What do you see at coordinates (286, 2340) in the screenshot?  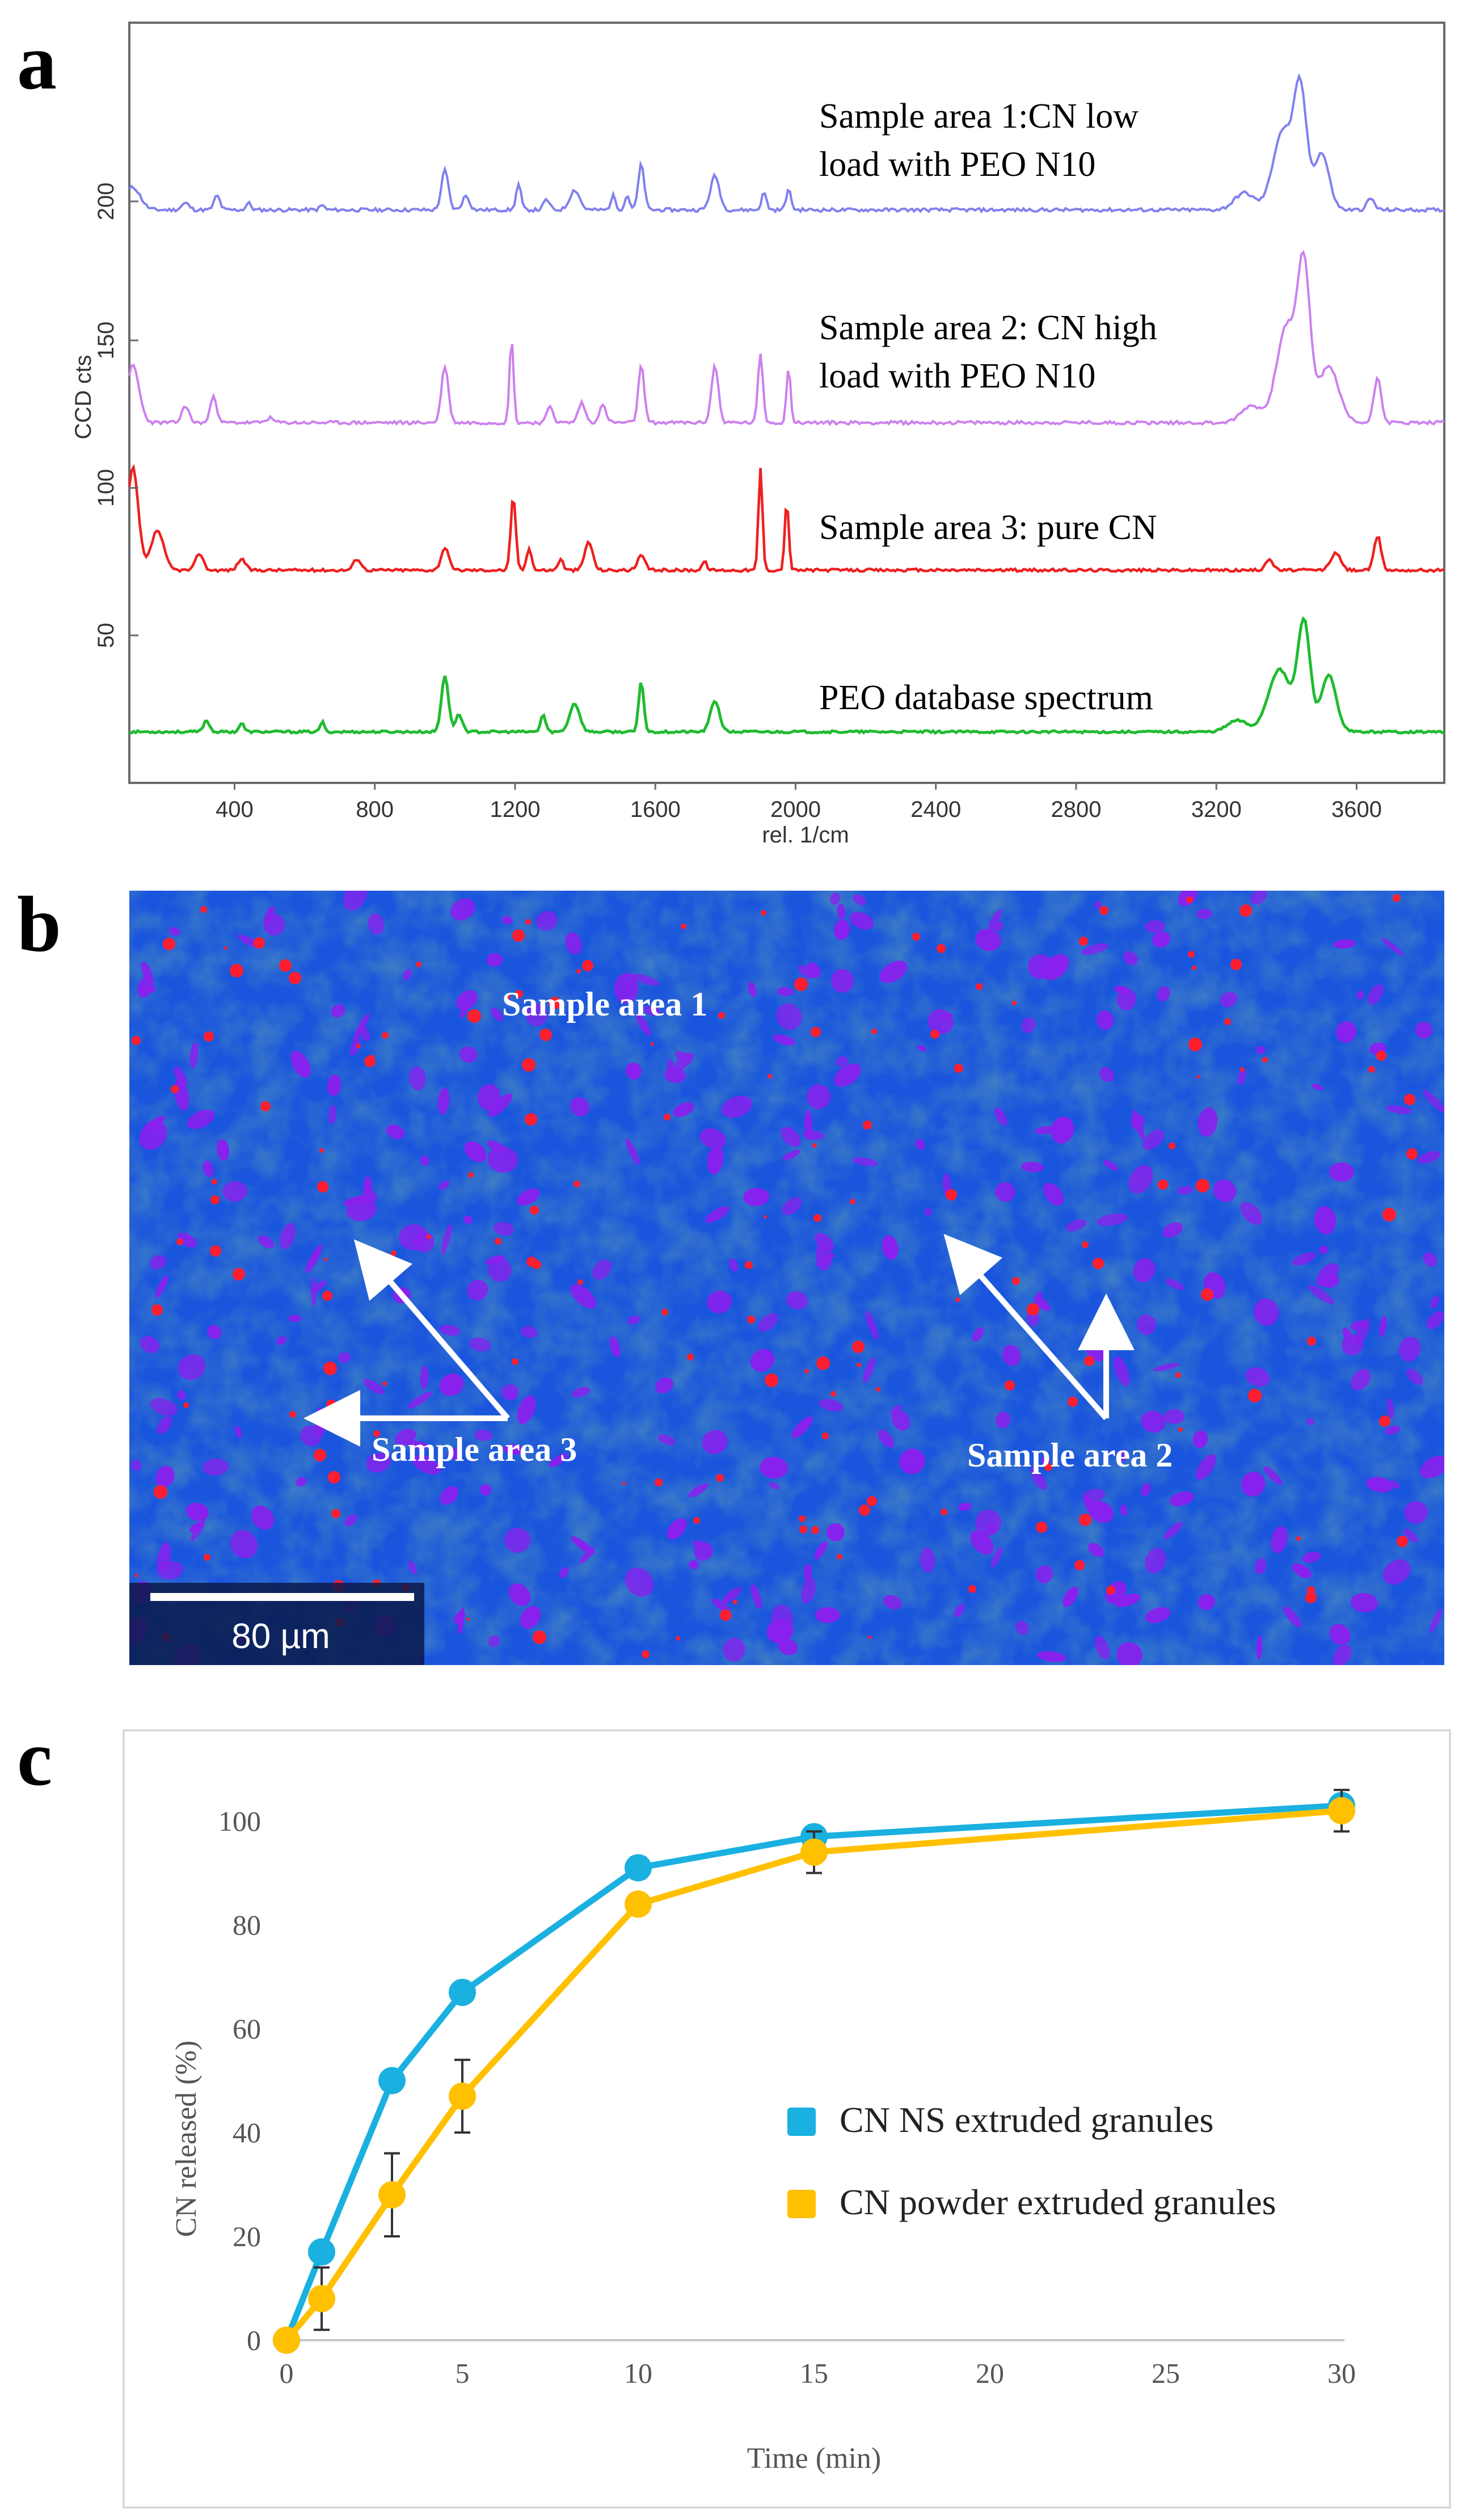 I see `data-point` at bounding box center [286, 2340].